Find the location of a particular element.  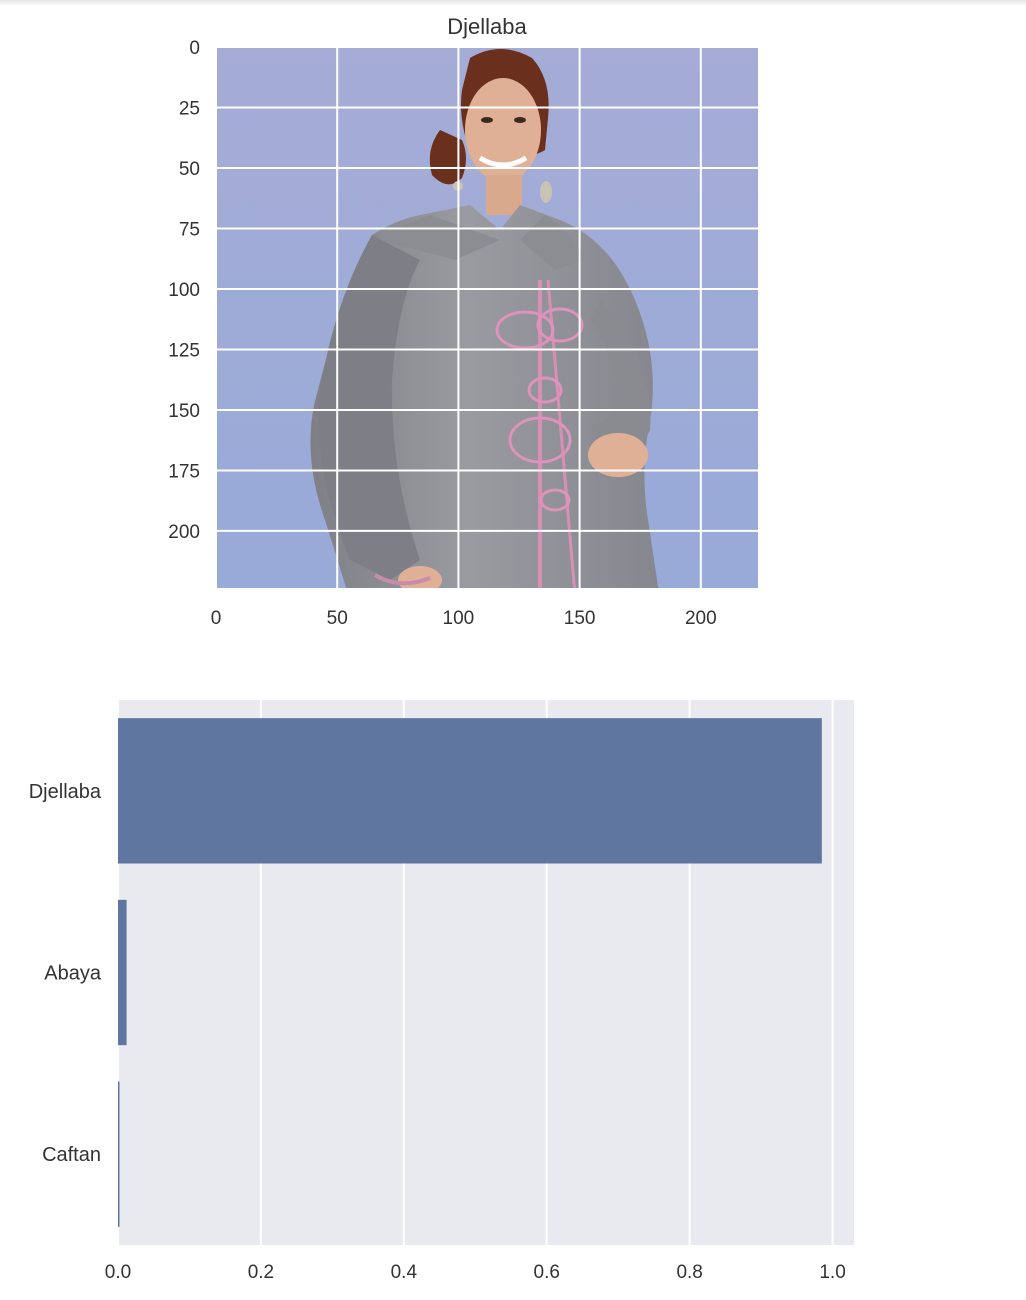

bar-caftan is located at coordinates (119, 1154).